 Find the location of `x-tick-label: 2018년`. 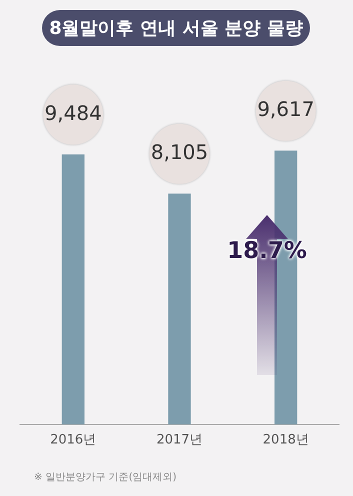

x-tick-label: 2018년 is located at coordinates (285, 440).